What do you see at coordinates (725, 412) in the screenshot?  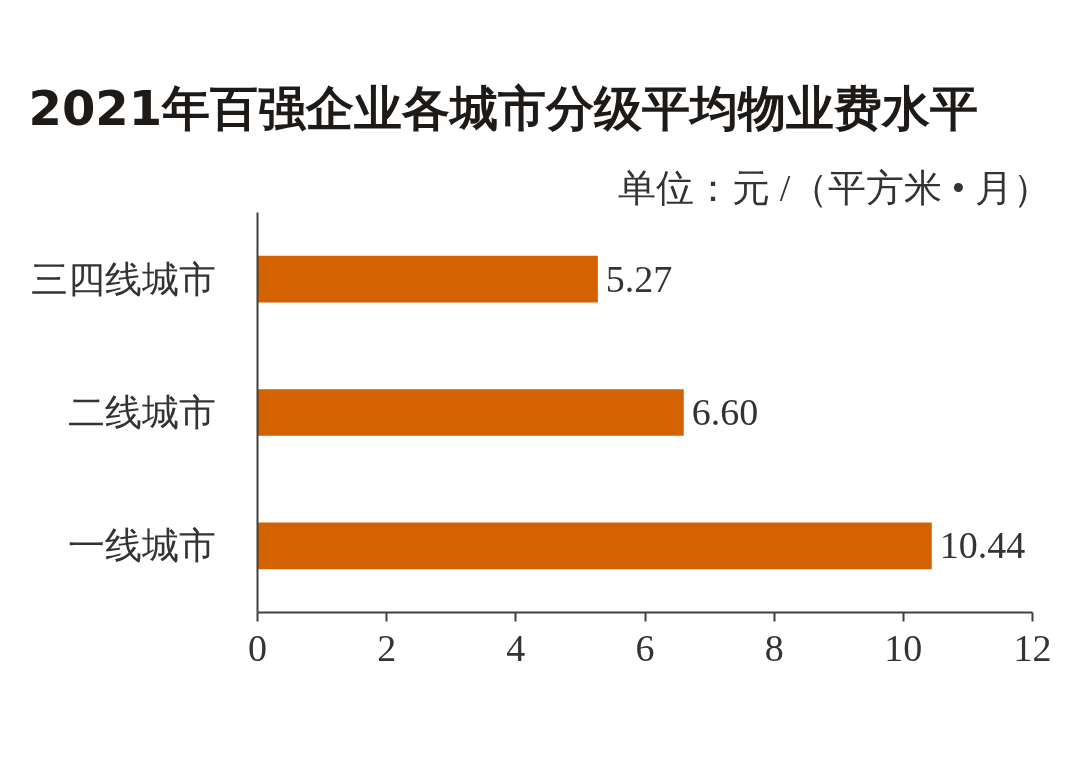 I see `data-label: 6.60` at bounding box center [725, 412].